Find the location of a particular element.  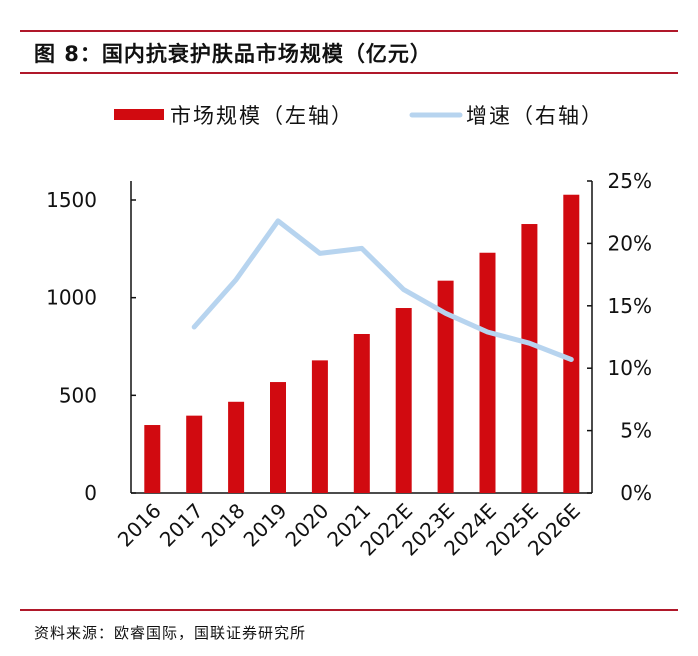

left-tick-label: 1500 is located at coordinates (71, 200).